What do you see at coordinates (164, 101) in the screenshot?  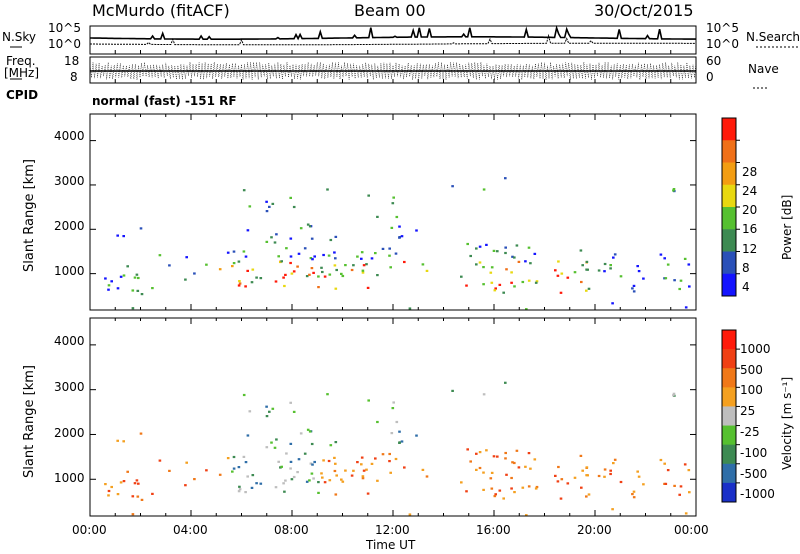 I see `cpid-text: normal (fast) -151 RF` at bounding box center [164, 101].